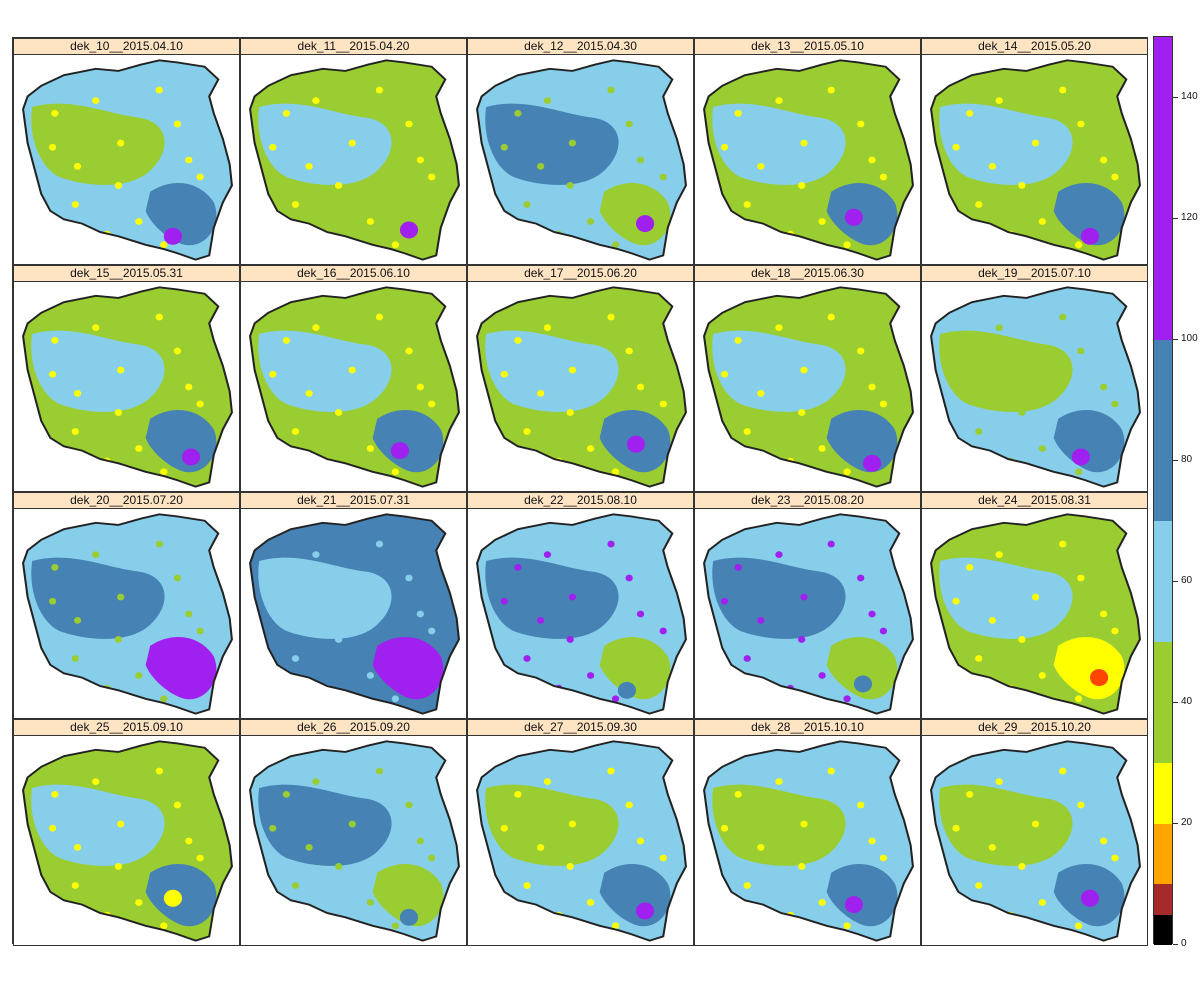 Image resolution: width=1201 pixels, height=981 pixels. Describe the element at coordinates (353, 274) in the screenshot. I see `panel-title: dek_16__2015.06.10` at that location.